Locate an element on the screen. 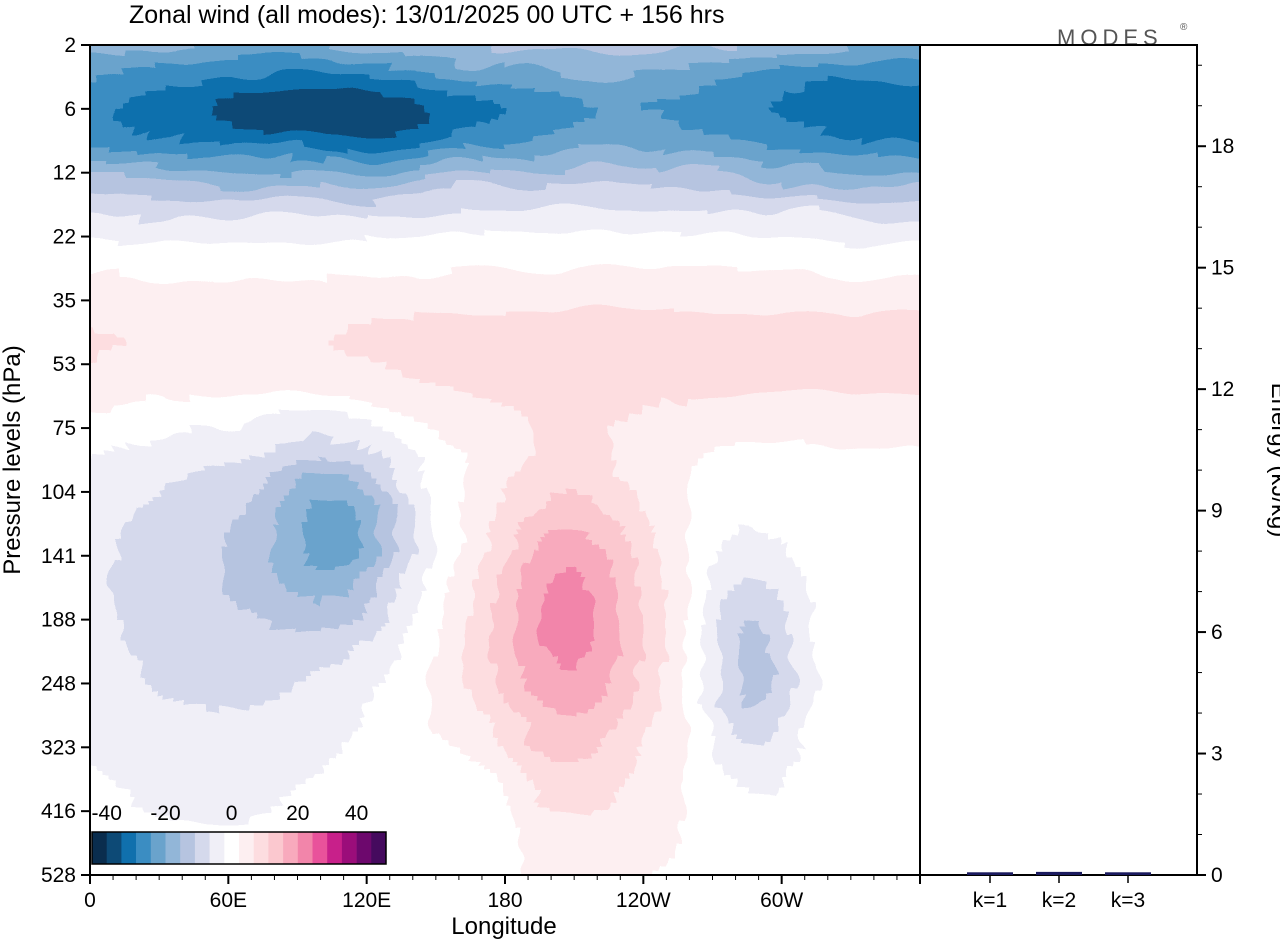 The width and height of the screenshot is (1280, 942). y-tick-label: 75 is located at coordinates (64, 428).